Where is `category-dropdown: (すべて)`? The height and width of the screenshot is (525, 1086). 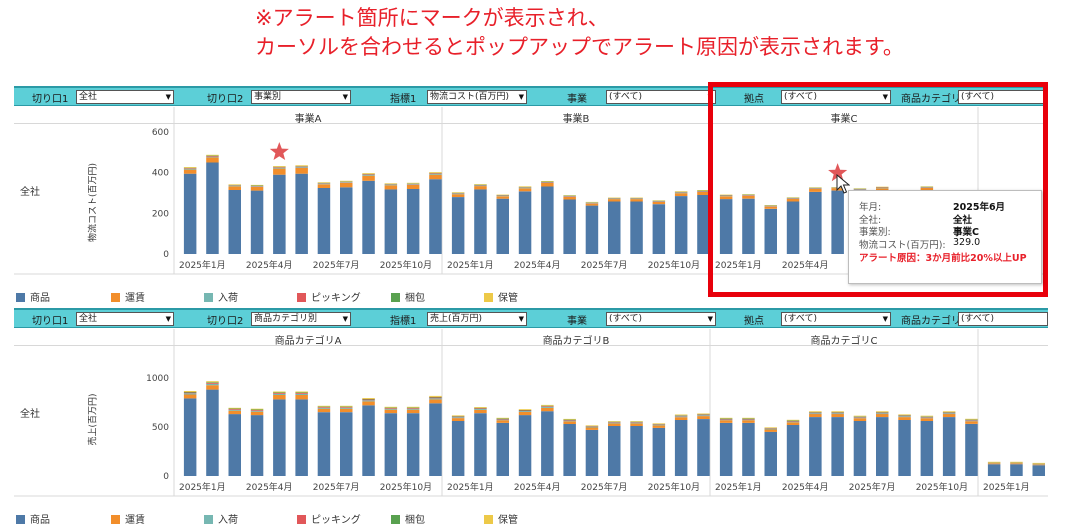
category-dropdown: (すべて) is located at coordinates (1003, 319).